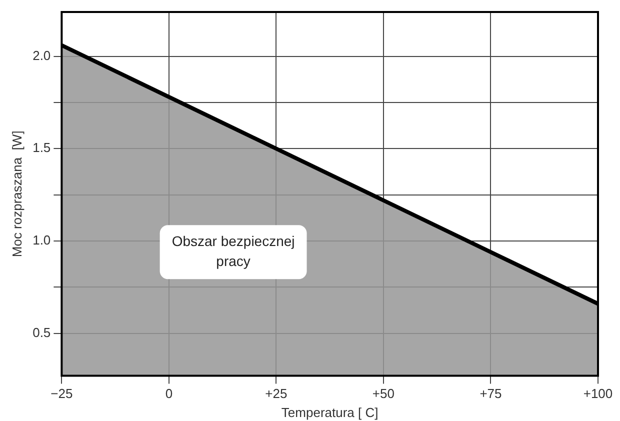  What do you see at coordinates (41, 55) in the screenshot?
I see `y-tick-label: 2.0` at bounding box center [41, 55].